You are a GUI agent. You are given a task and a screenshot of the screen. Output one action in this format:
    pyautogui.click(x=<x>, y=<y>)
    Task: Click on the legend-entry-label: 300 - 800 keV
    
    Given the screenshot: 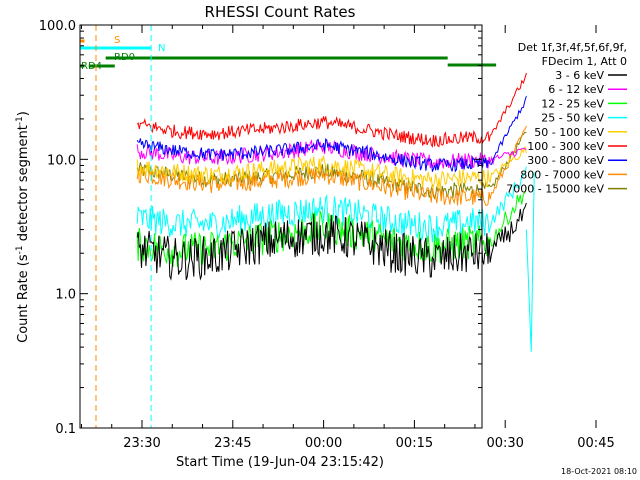 What is the action you would take?
    pyautogui.click(x=565, y=160)
    